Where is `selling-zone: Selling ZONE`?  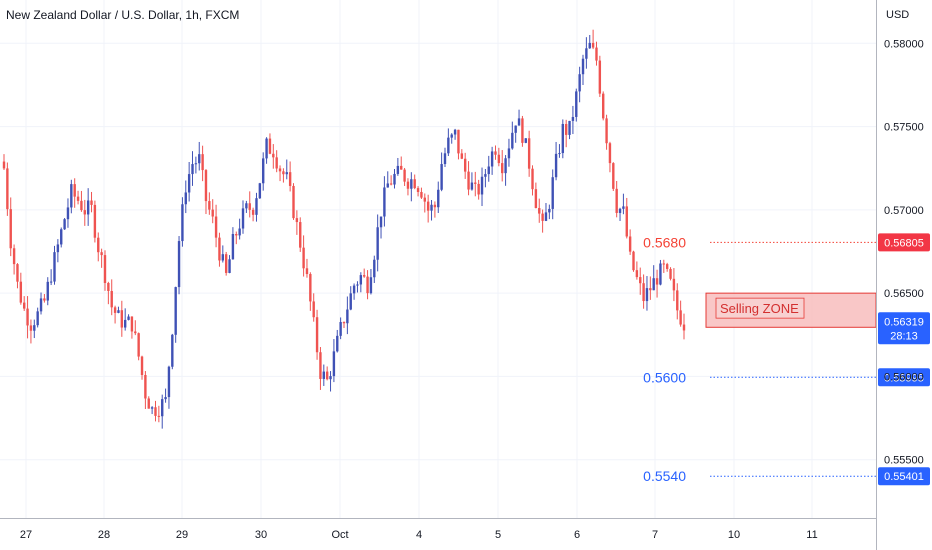 selling-zone: Selling ZONE is located at coordinates (791, 310).